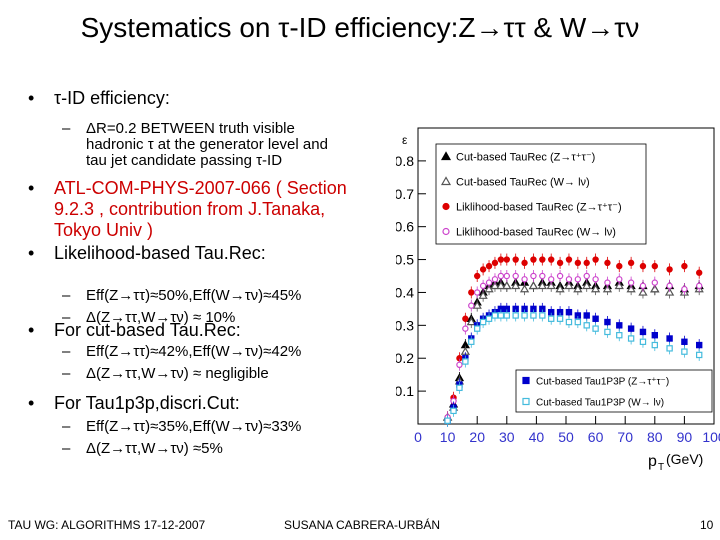 The width and height of the screenshot is (720, 540). What do you see at coordinates (685, 437) in the screenshot?
I see `x-tick-label: 90` at bounding box center [685, 437].